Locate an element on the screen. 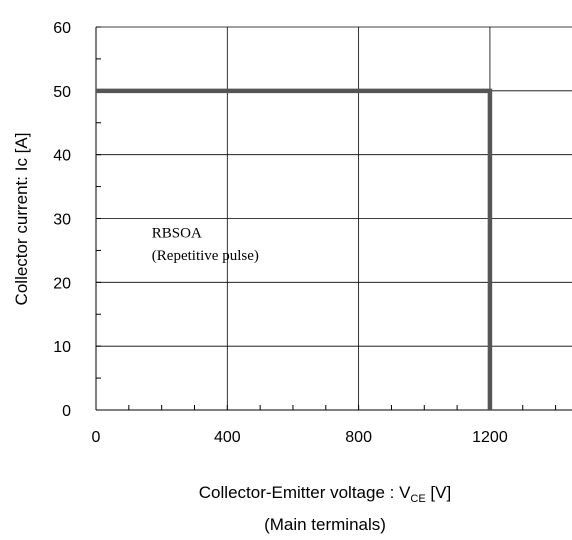  x-axis-label-second-line: (Main terminals) is located at coordinates (325, 524).